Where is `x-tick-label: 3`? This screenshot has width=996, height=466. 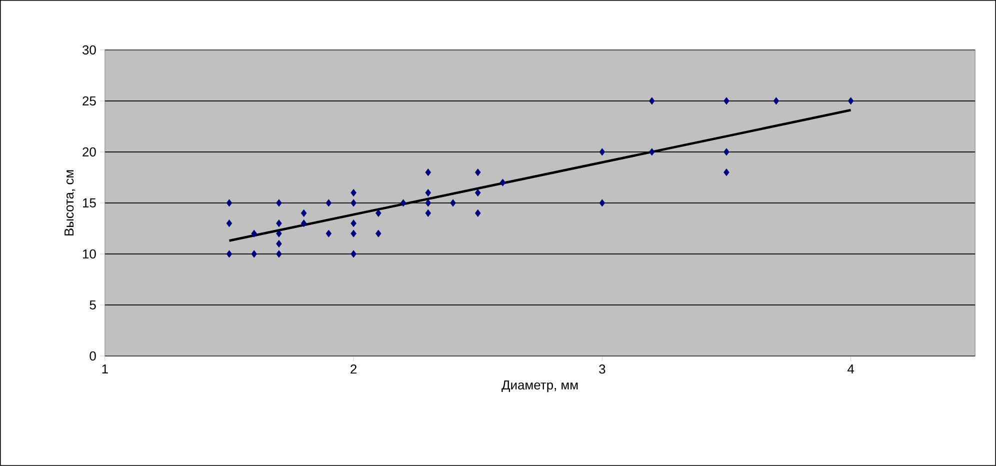 x-tick-label: 3 is located at coordinates (602, 369).